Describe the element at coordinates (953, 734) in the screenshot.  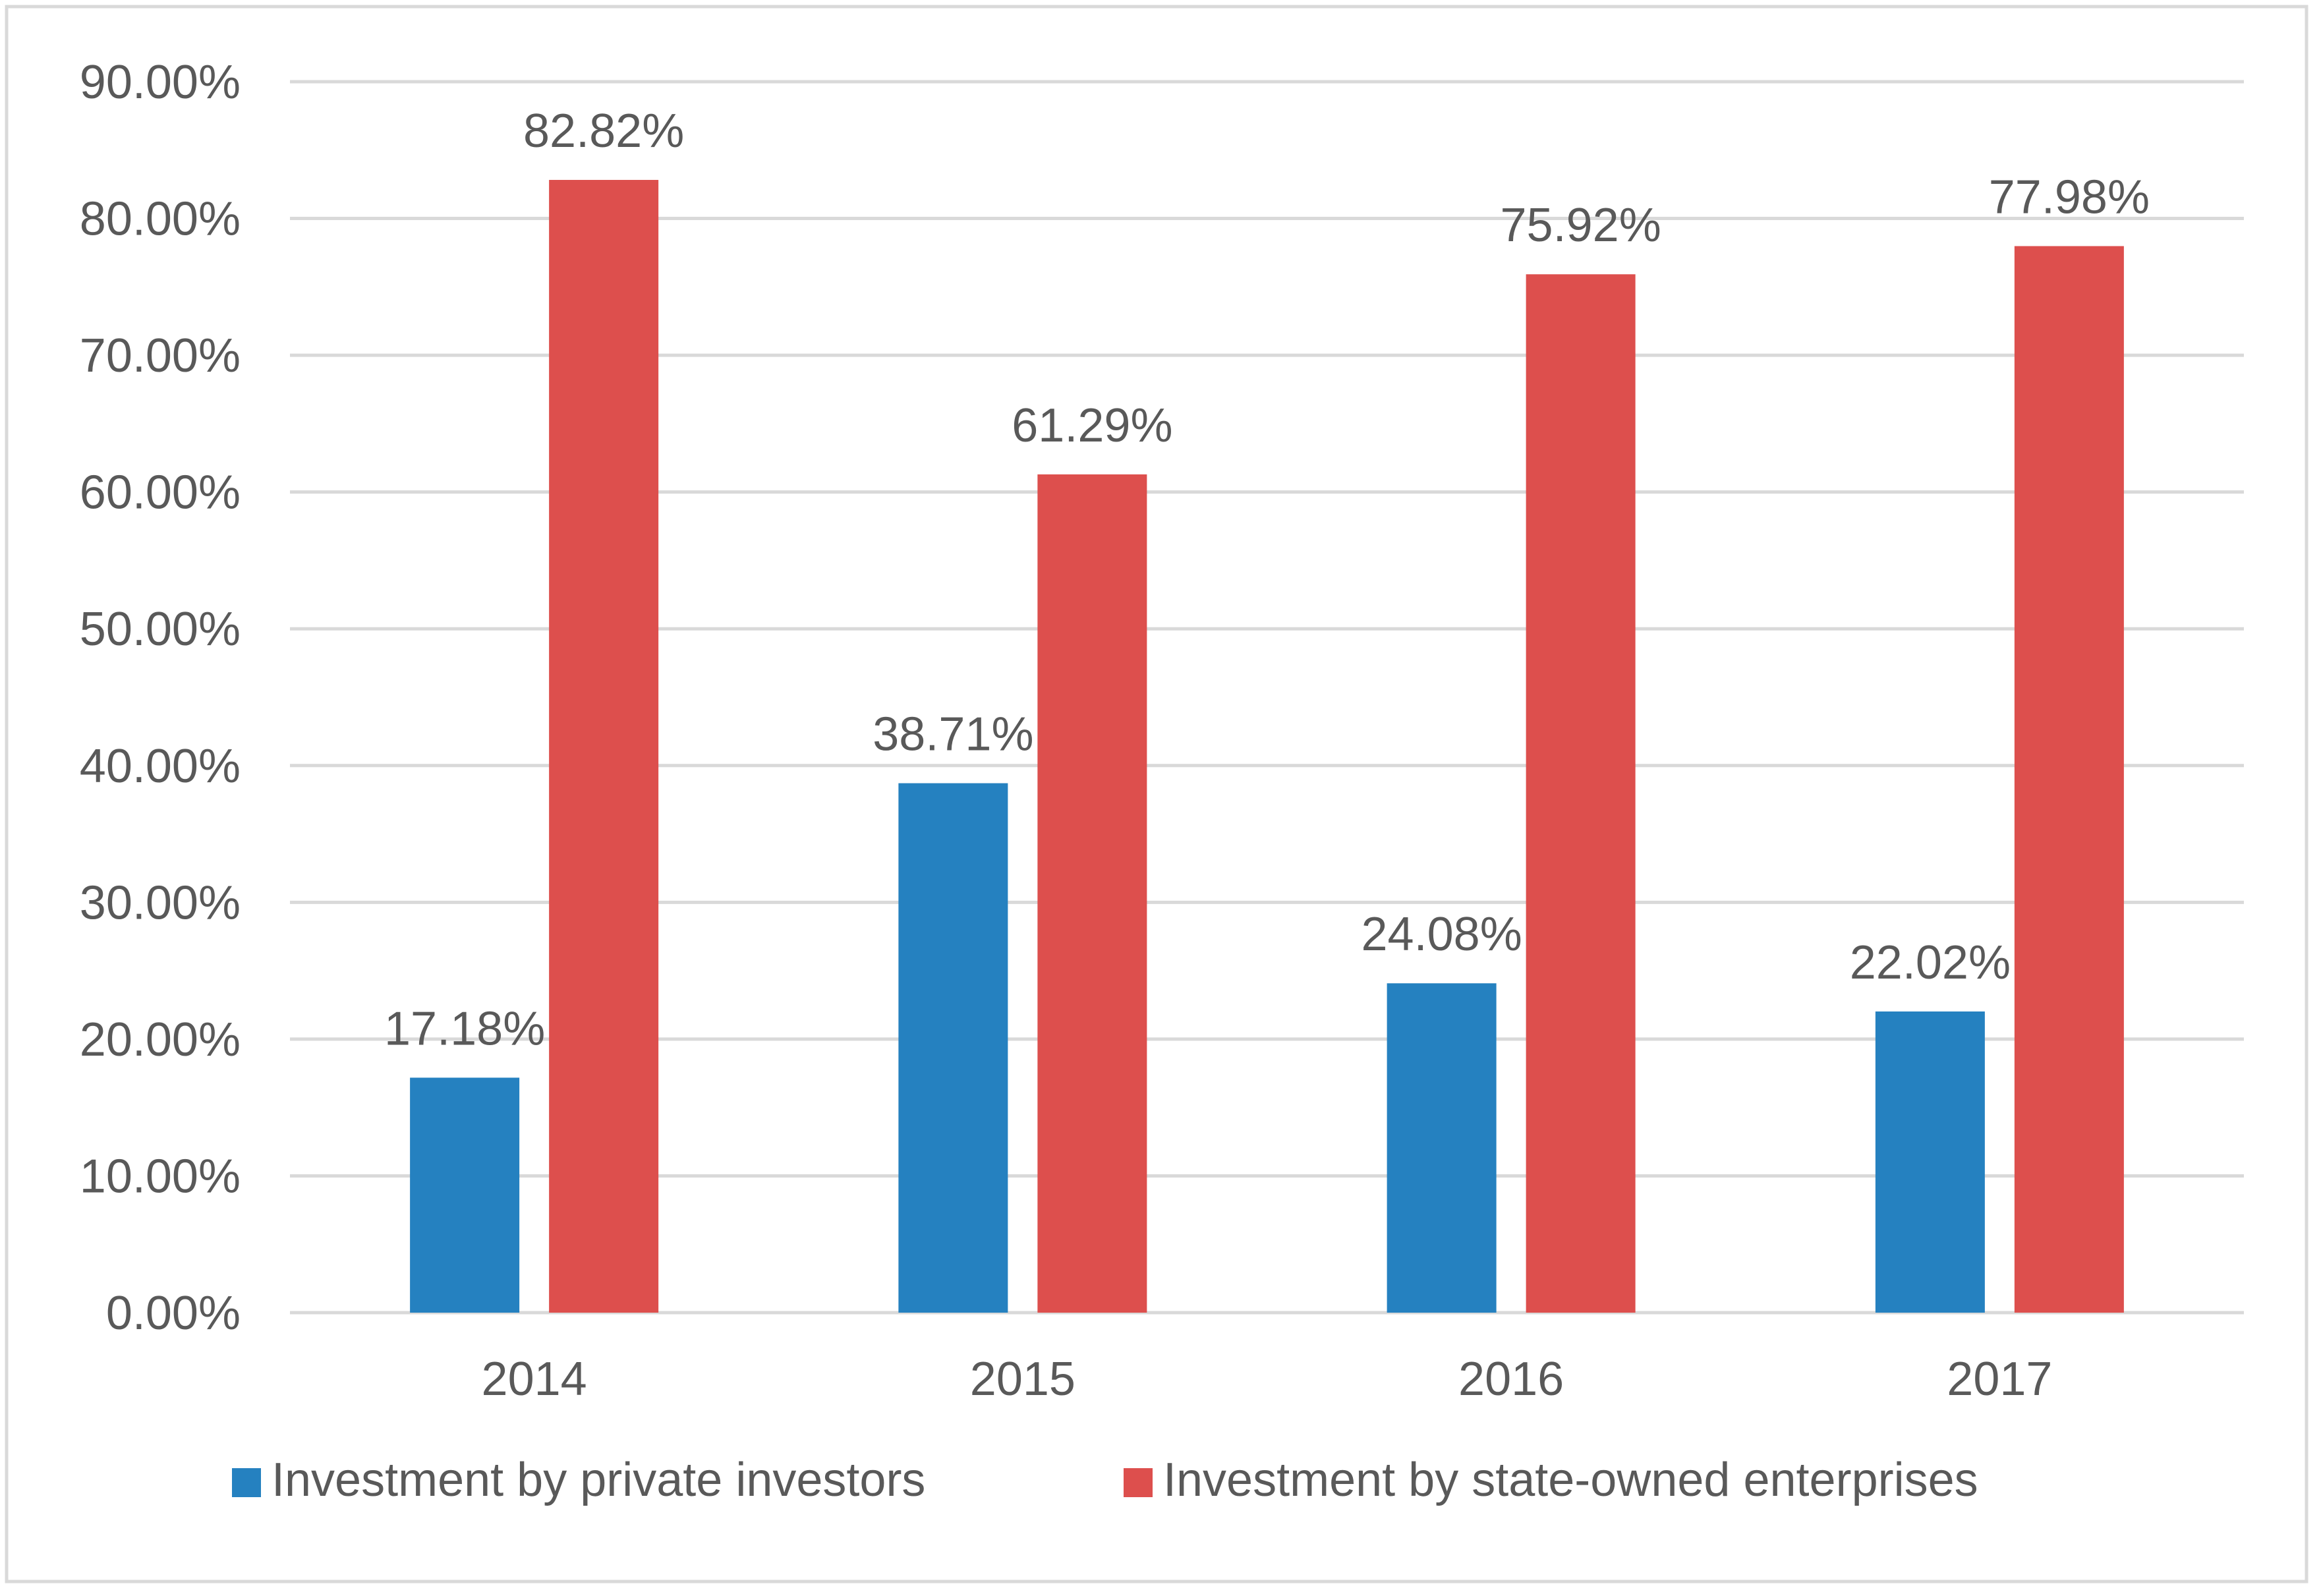
I see `data-label: 38.71%` at that location.